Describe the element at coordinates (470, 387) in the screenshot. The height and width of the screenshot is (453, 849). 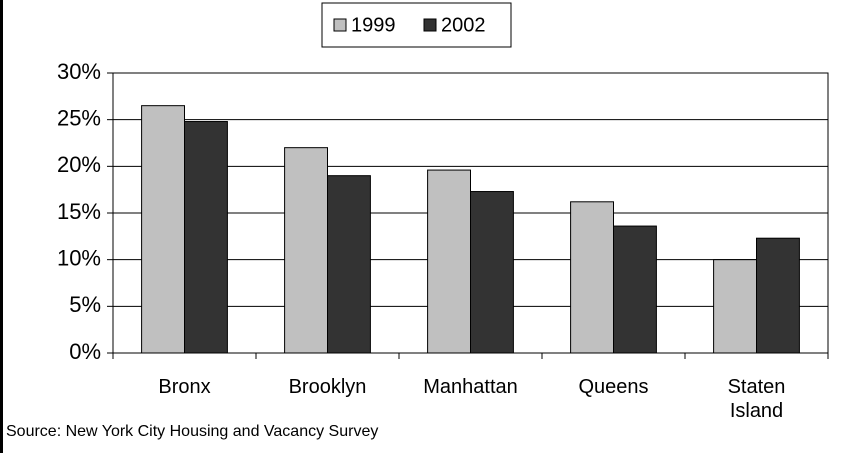
I see `x-tick-label: Manhattan` at that location.